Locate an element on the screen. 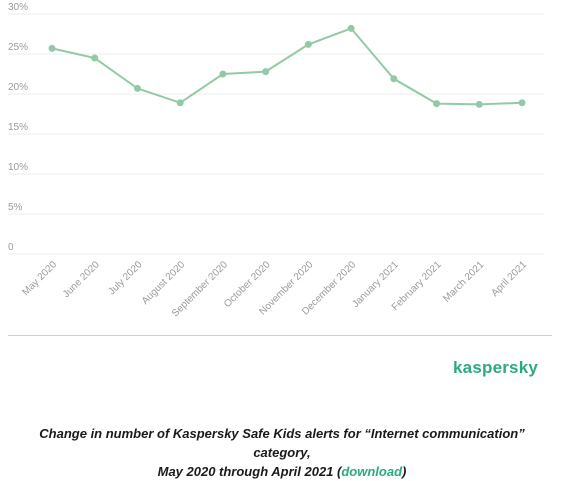 This screenshot has height=481, width=564. y-axis-ticks: 0 5% 10% 15% 20% 25% 30% is located at coordinates (18, 127).